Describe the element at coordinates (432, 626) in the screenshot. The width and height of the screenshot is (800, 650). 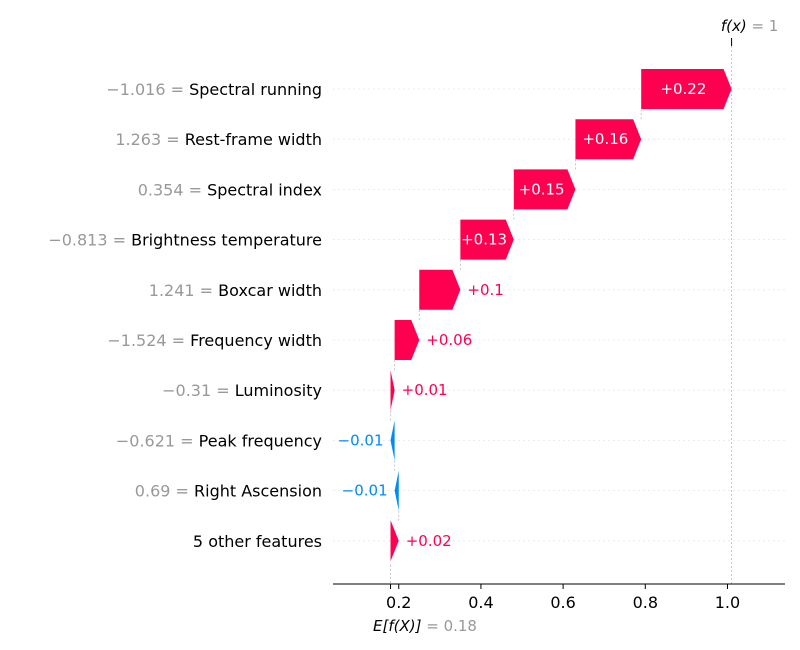
I see `base-equals: =` at that location.